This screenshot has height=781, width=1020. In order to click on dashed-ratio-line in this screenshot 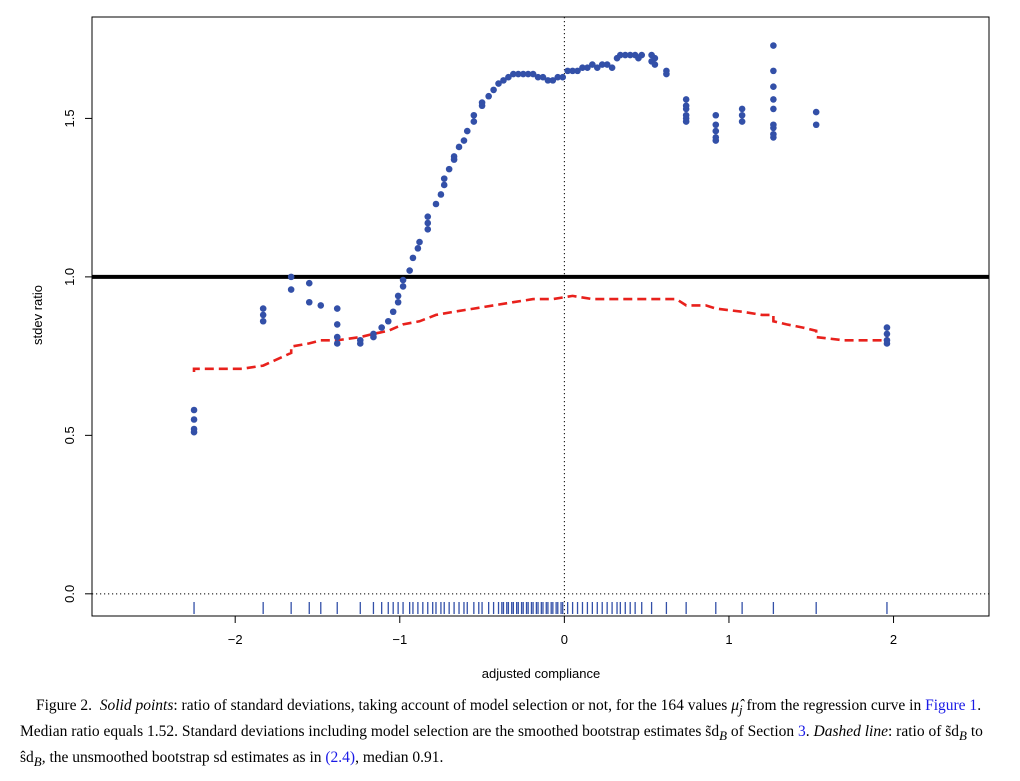, I will do `click(540, 333)`.